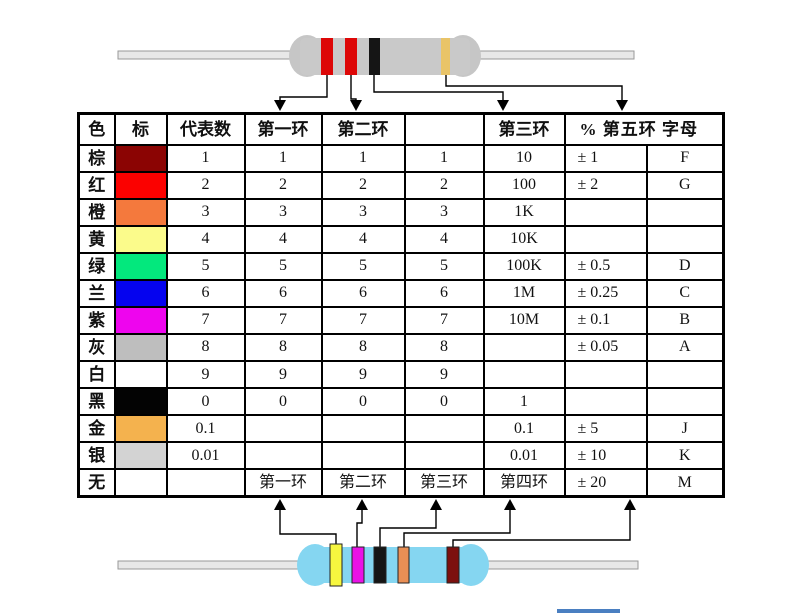  What do you see at coordinates (205, 320) in the screenshot?
I see `value-cell-digit: 7` at bounding box center [205, 320].